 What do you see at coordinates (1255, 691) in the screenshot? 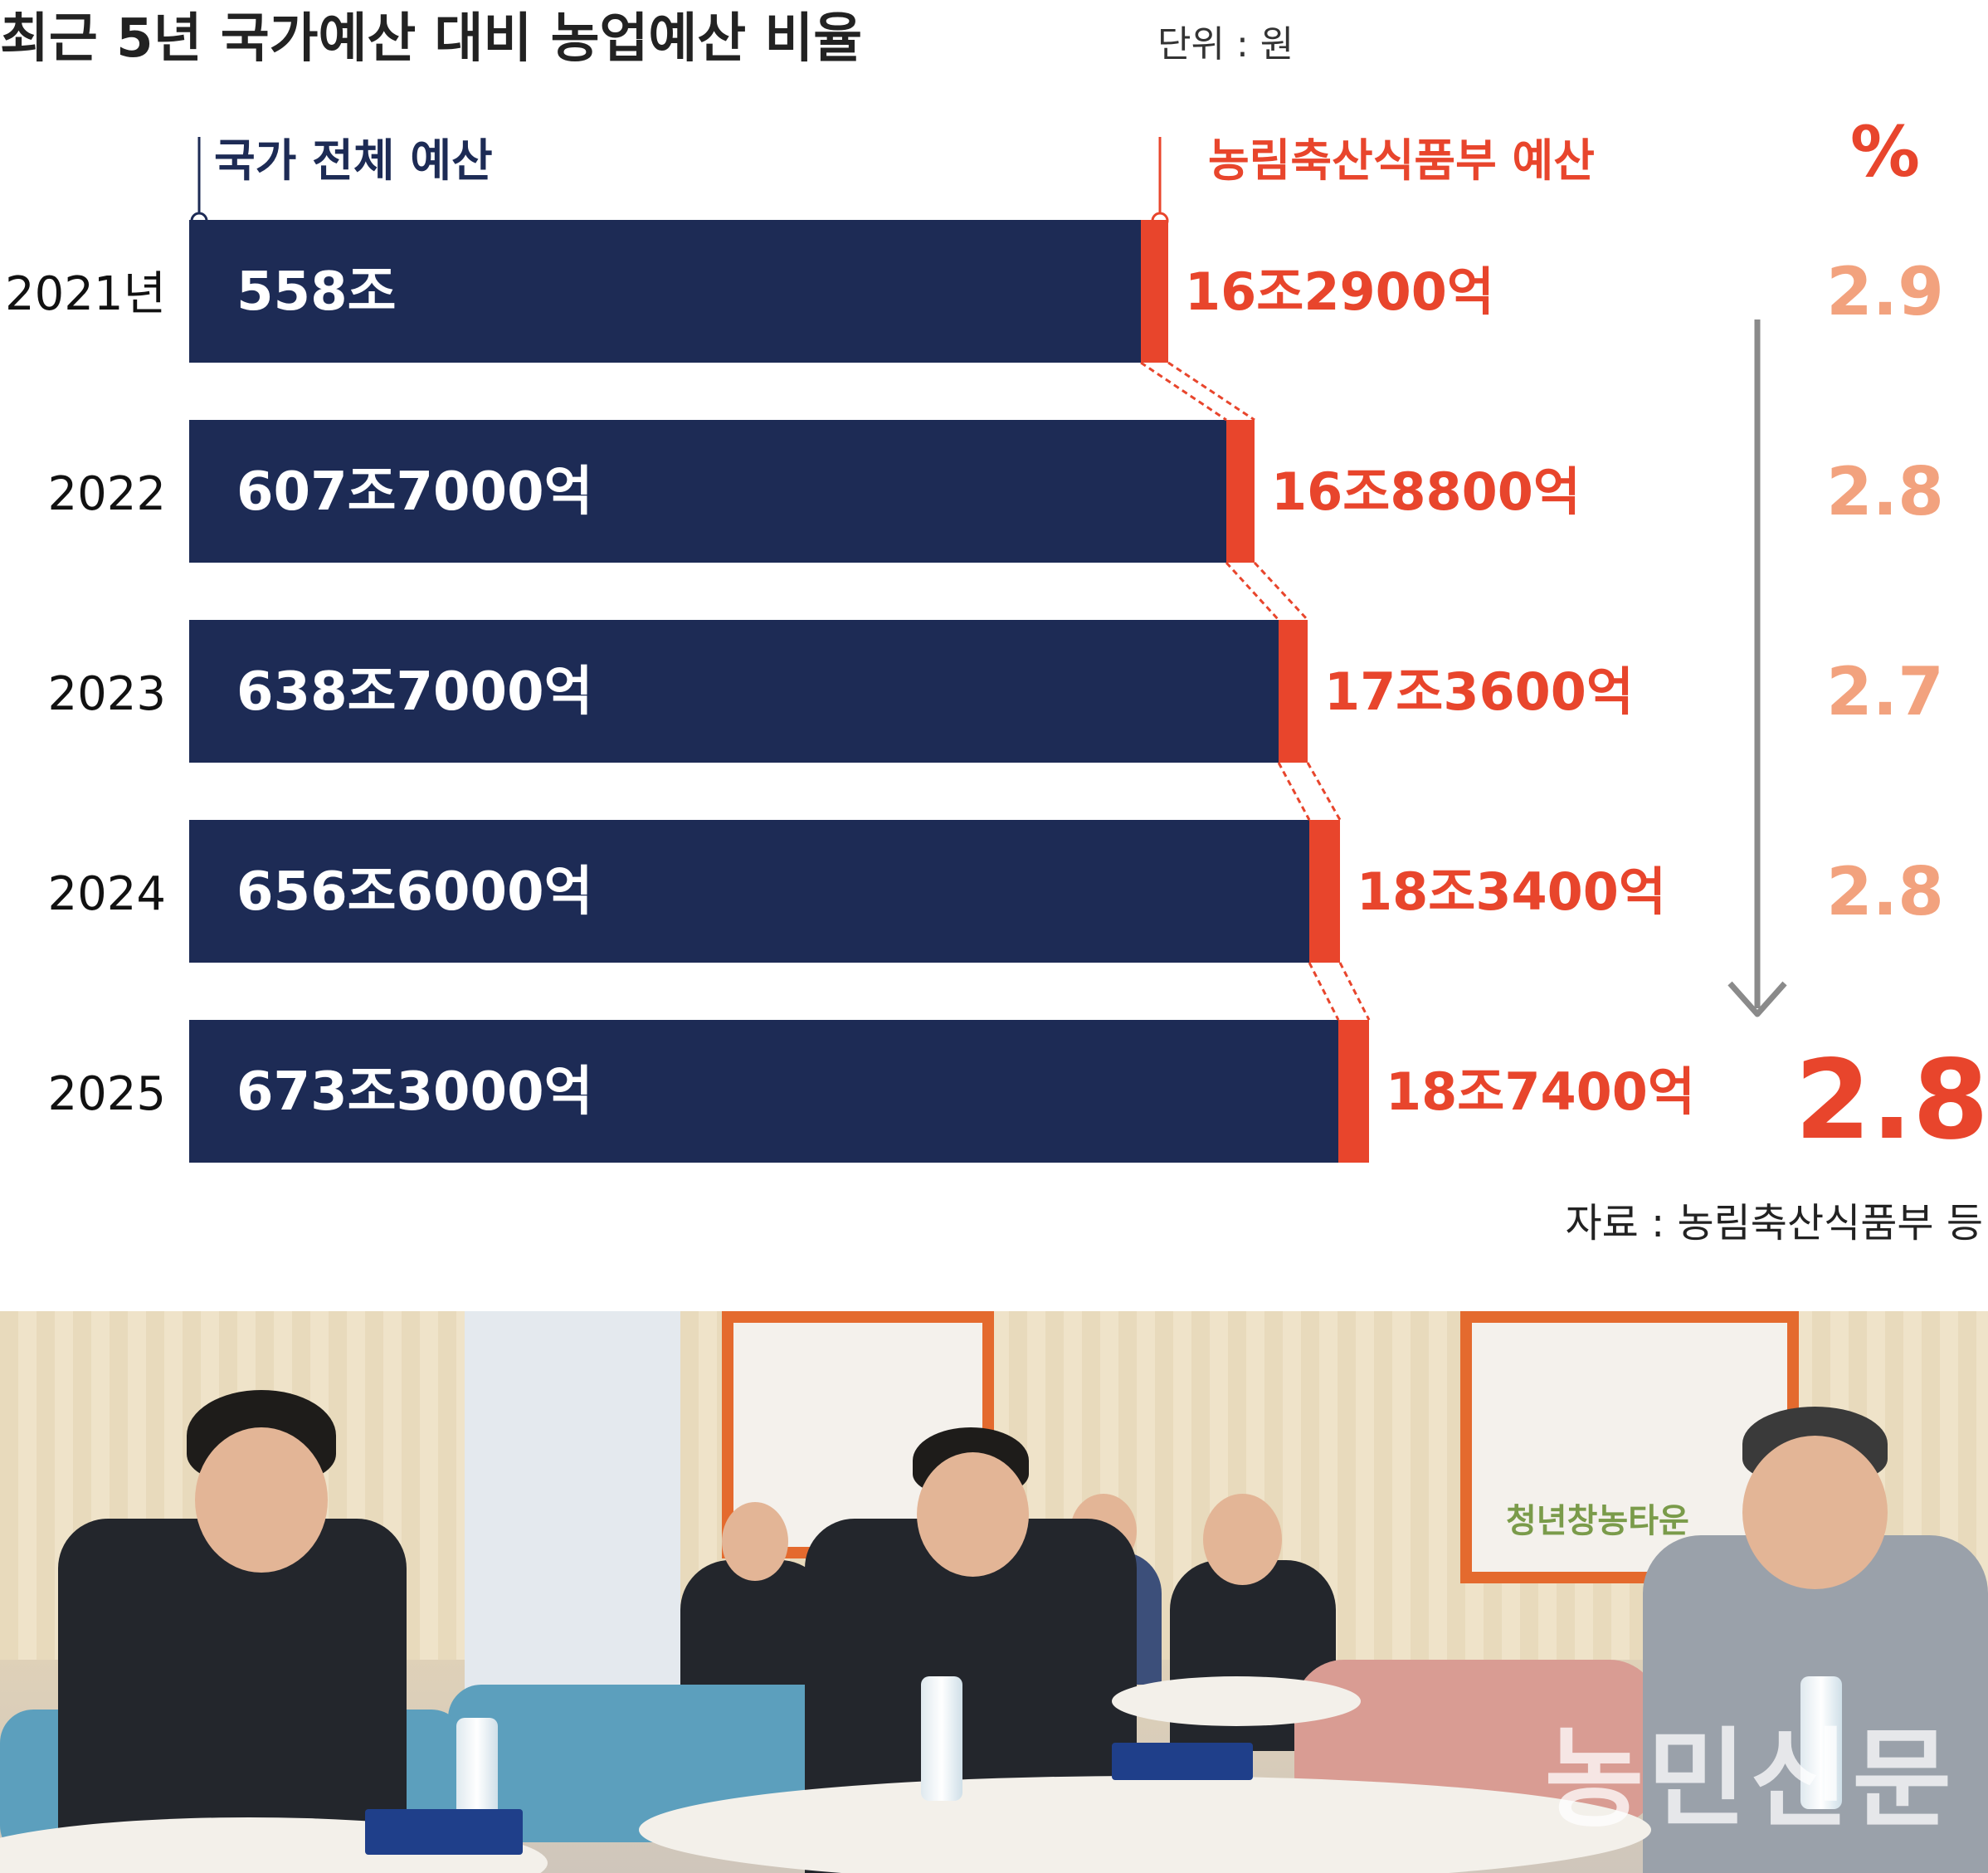
I see `connector-group` at bounding box center [1255, 691].